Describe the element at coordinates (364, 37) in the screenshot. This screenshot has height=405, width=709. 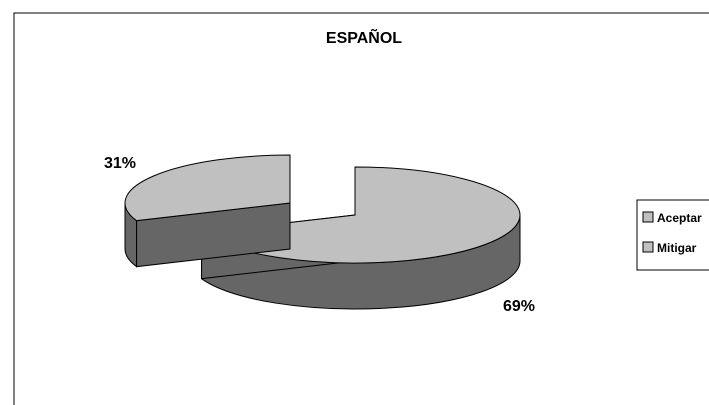
I see `chart-title: ESPAÑOL` at that location.